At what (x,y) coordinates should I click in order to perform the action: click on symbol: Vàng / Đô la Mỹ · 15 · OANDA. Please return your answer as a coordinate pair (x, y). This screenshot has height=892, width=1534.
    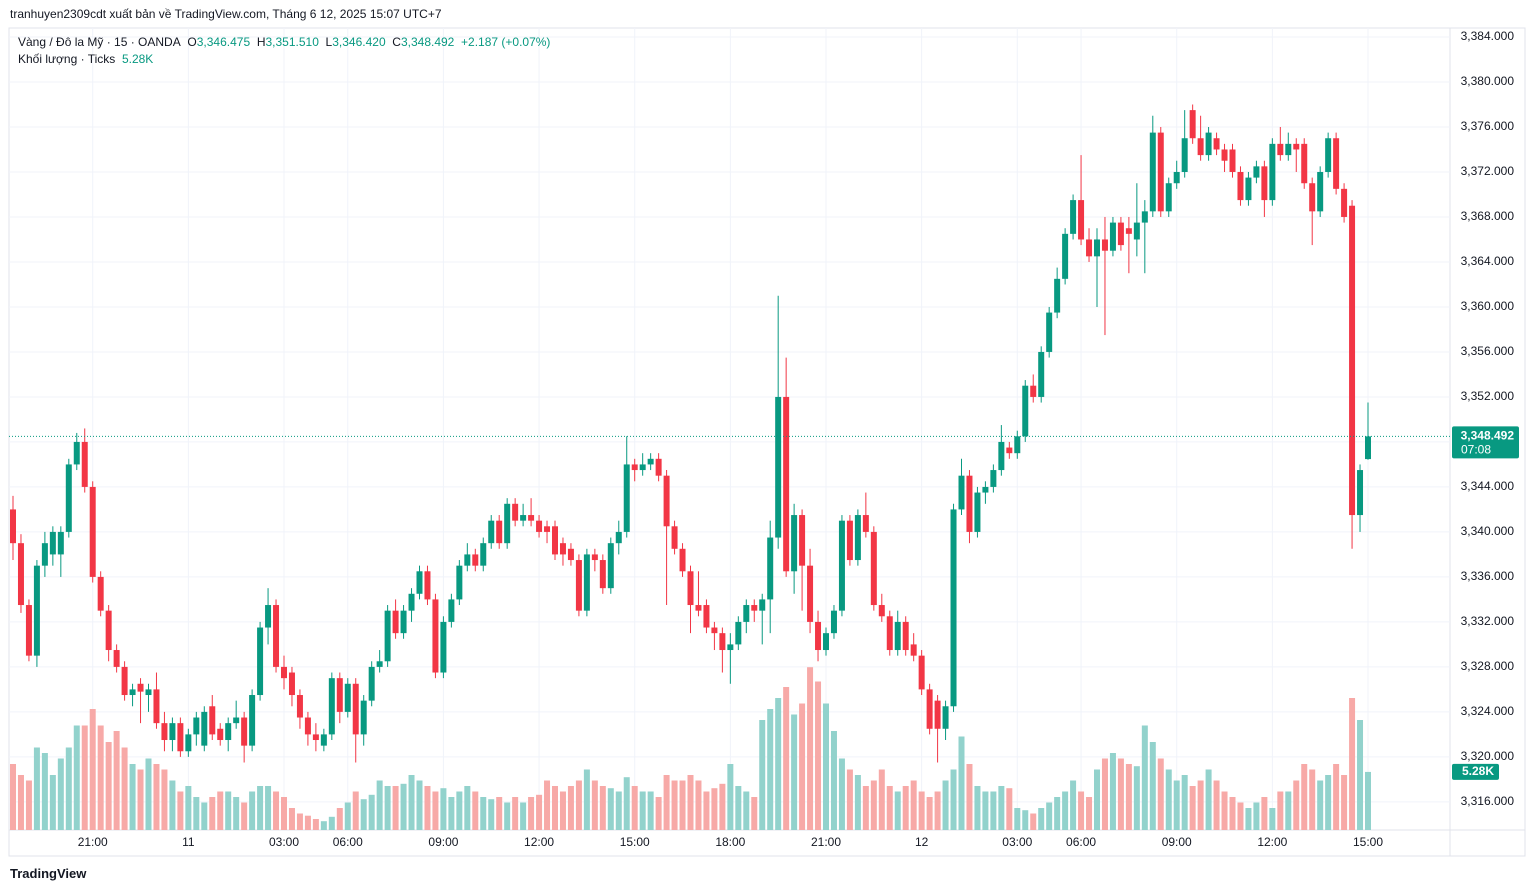
    Looking at the image, I should click on (99, 42).